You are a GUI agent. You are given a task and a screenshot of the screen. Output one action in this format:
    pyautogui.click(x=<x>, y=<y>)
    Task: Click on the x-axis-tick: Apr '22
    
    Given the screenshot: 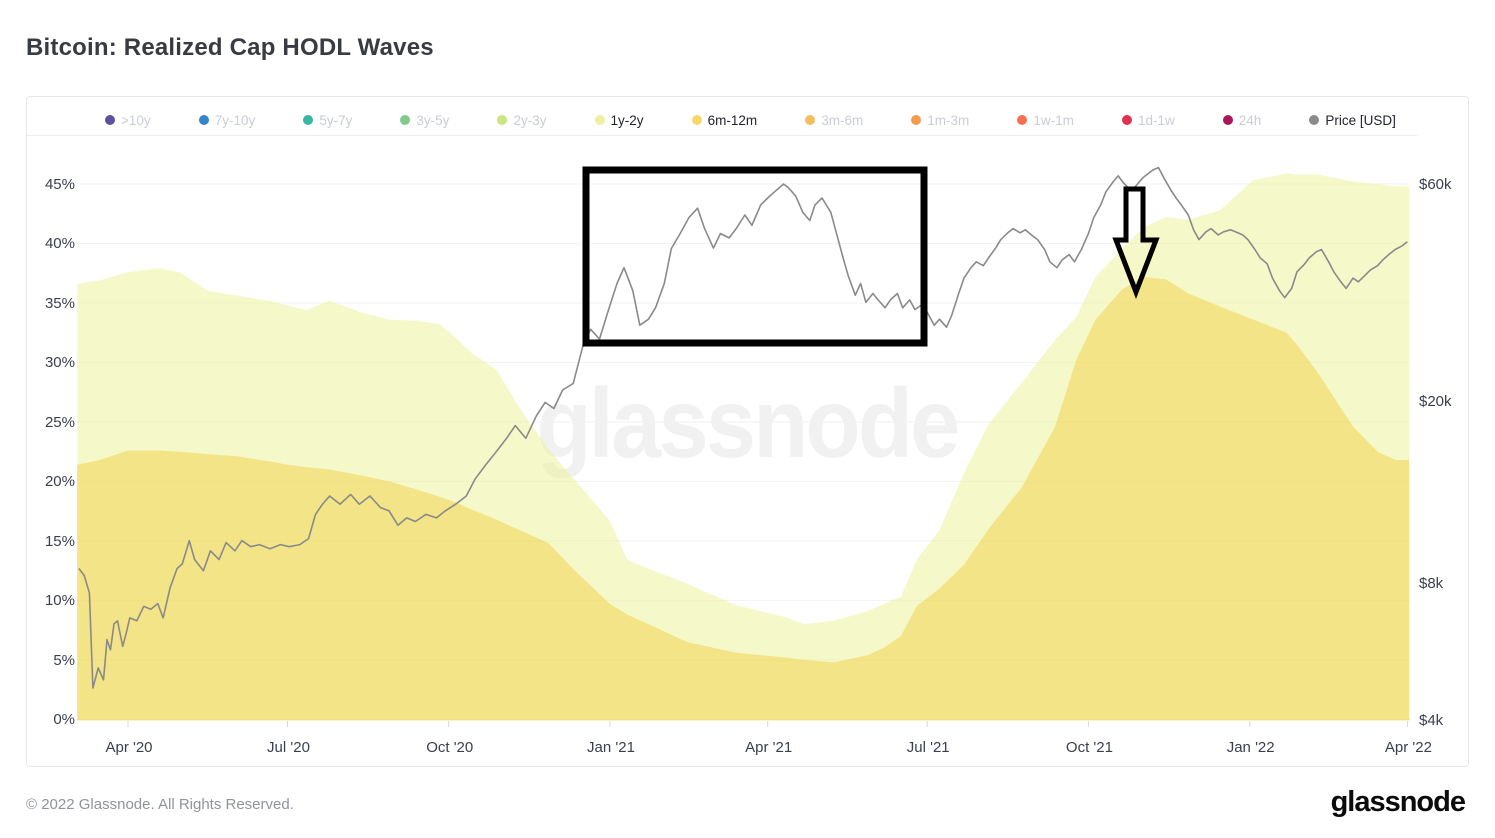 What is the action you would take?
    pyautogui.click(x=1408, y=747)
    